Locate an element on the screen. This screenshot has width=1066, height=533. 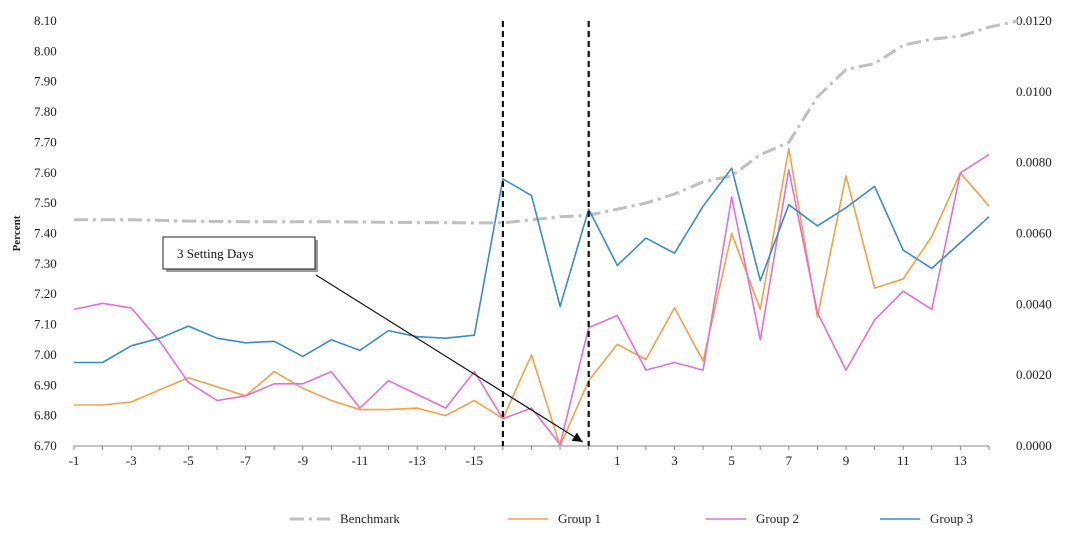
legend-label: Group 2 is located at coordinates (777, 518).